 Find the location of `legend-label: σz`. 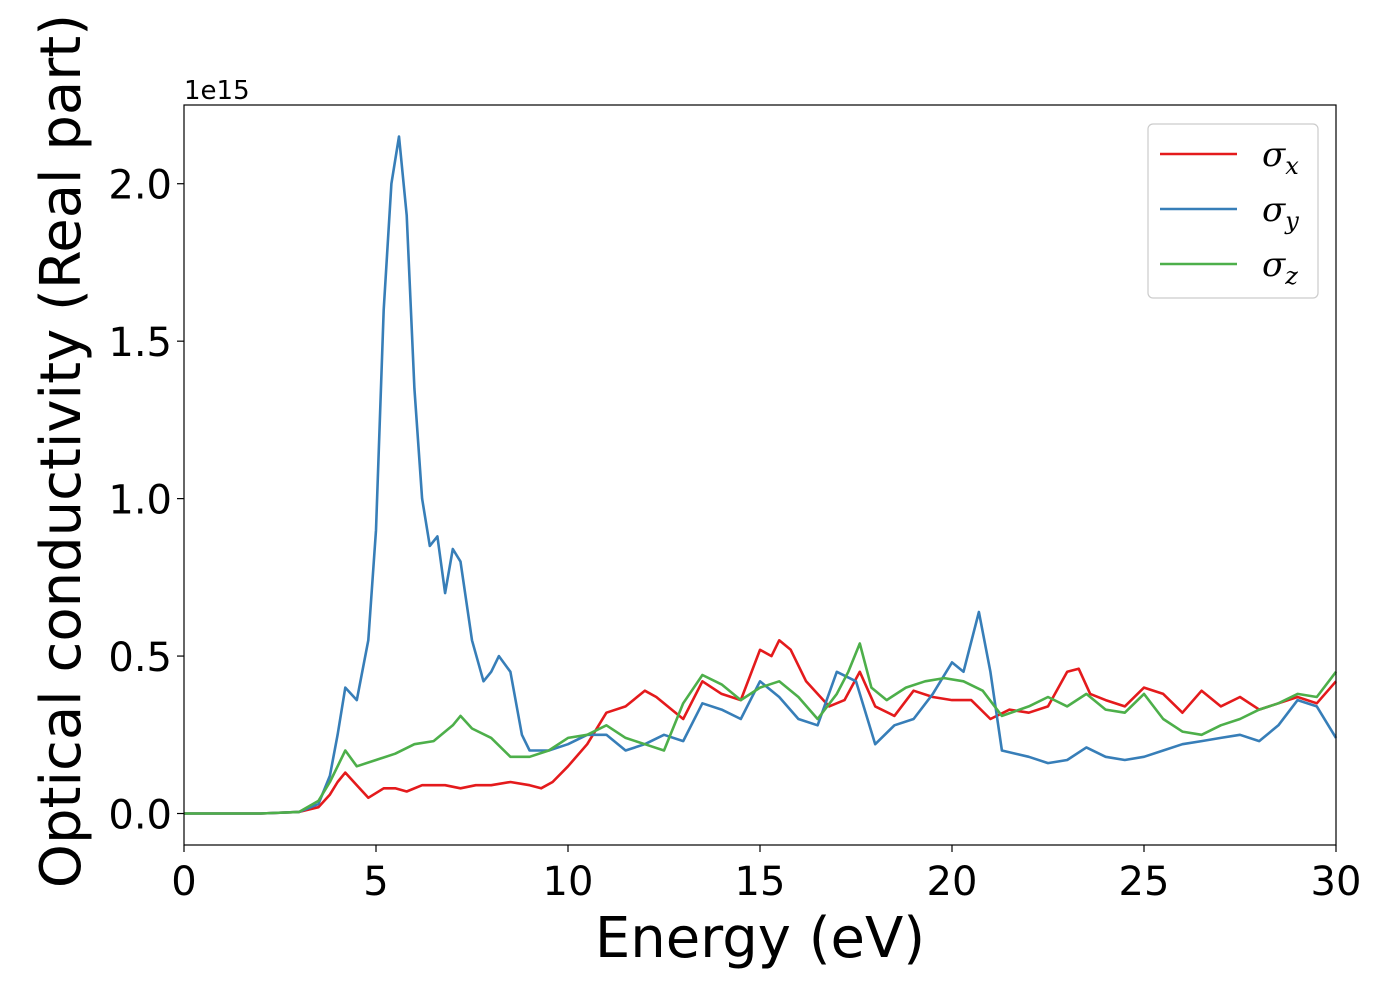

legend-label: σz is located at coordinates (1280, 267).